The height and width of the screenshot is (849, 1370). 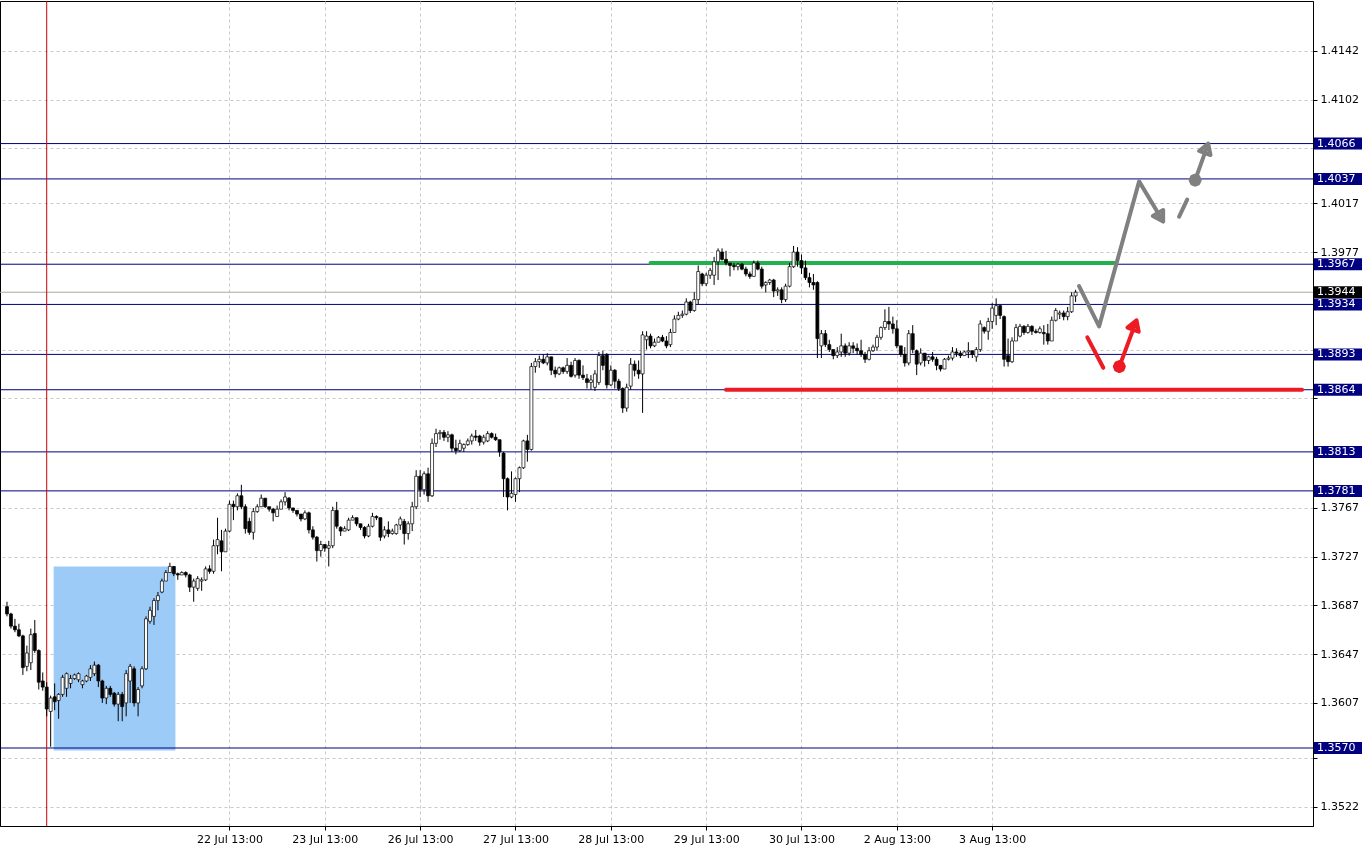 What do you see at coordinates (802, 839) in the screenshot?
I see `x-tick-label: 30 Jul 13:00` at bounding box center [802, 839].